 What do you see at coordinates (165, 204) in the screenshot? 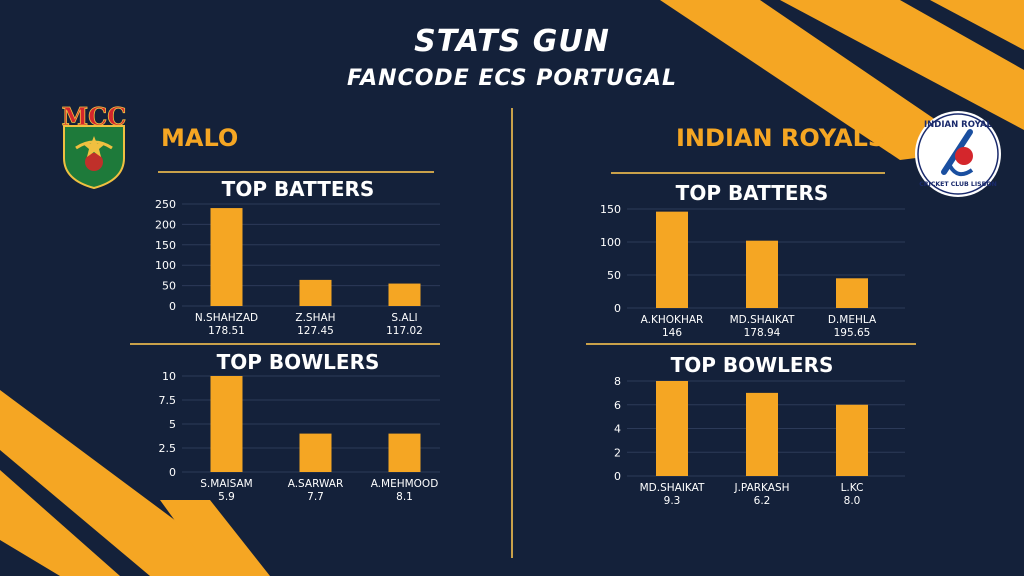
I see `y-tick-label: 250` at bounding box center [165, 204].